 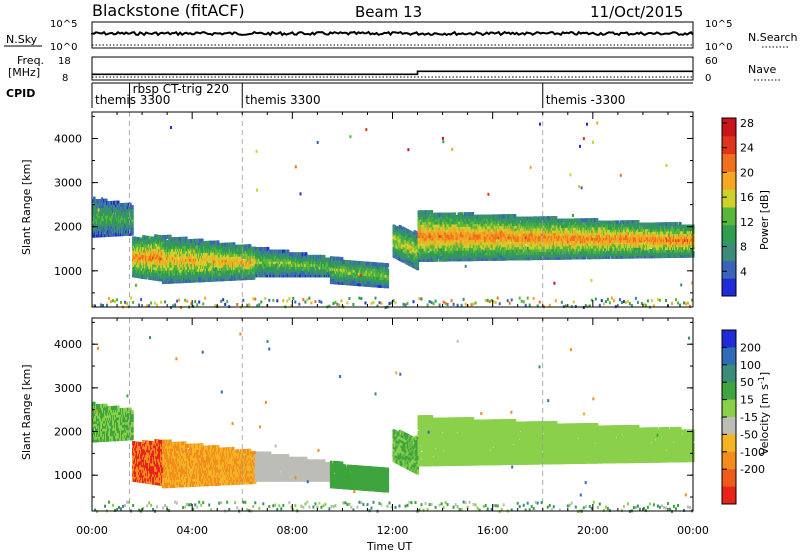 What do you see at coordinates (282, 100) in the screenshot?
I see `cpid-segment-label: themis 3300` at bounding box center [282, 100].